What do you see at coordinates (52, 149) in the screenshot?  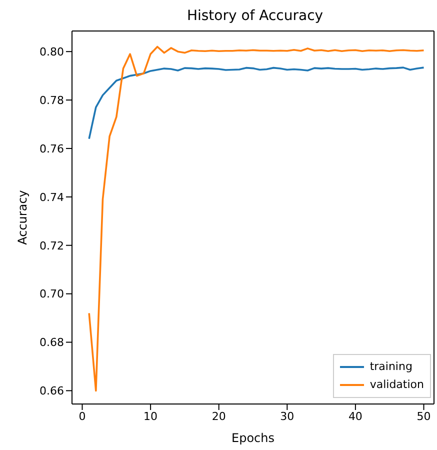 I see `y-tick-label: 0.76` at bounding box center [52, 149].